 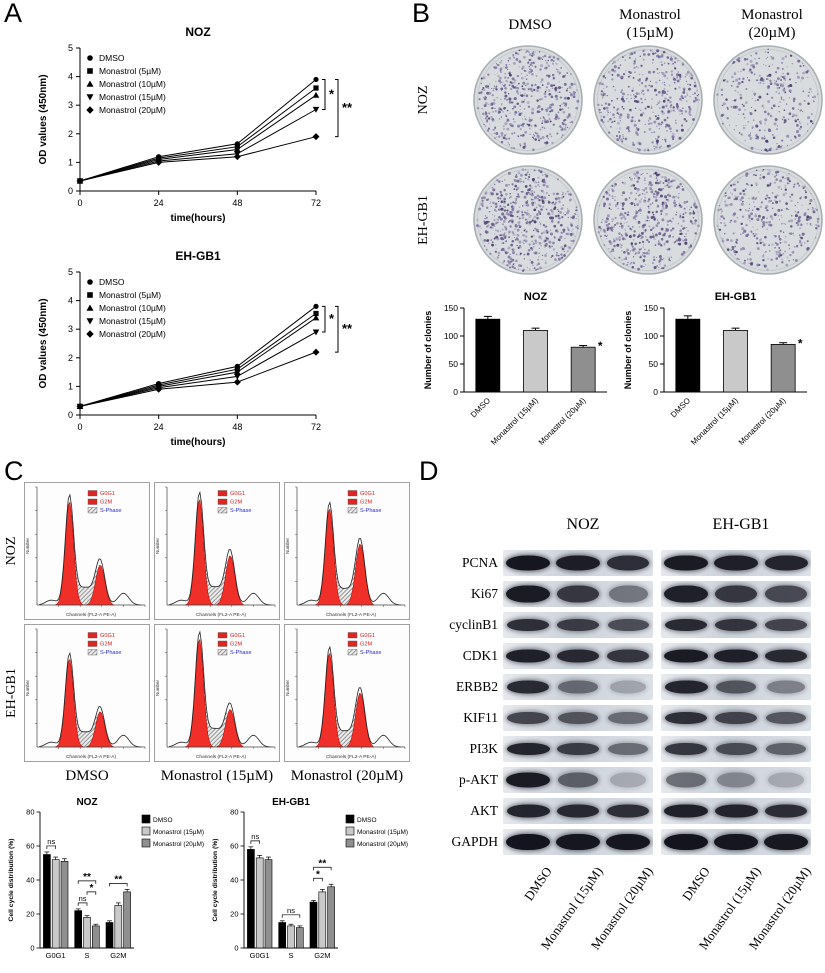 I want to click on svg-text: 1, so click(x=70, y=386).